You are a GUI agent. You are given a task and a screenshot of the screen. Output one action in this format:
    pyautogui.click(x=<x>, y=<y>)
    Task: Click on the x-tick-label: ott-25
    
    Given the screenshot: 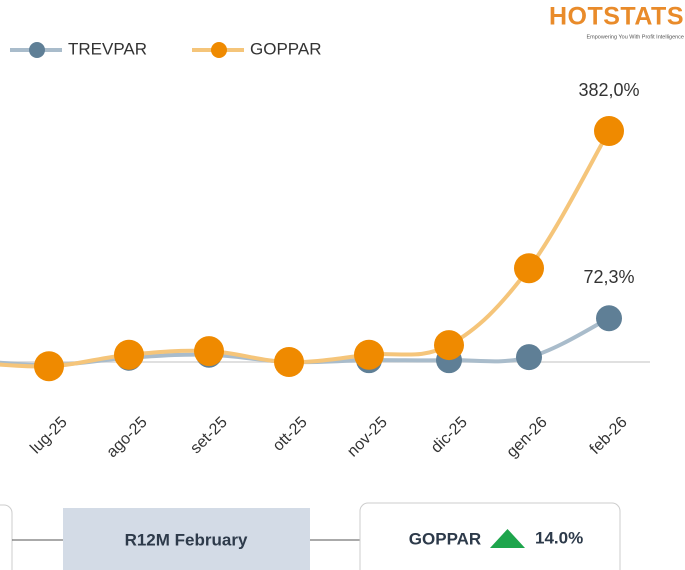 What is the action you would take?
    pyautogui.click(x=290, y=434)
    